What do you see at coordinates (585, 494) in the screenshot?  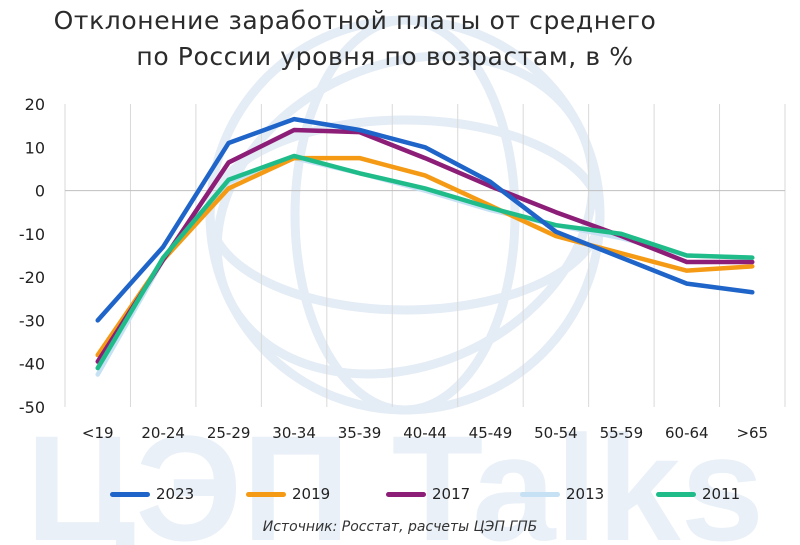 I see `legend-label: 2013` at bounding box center [585, 494].